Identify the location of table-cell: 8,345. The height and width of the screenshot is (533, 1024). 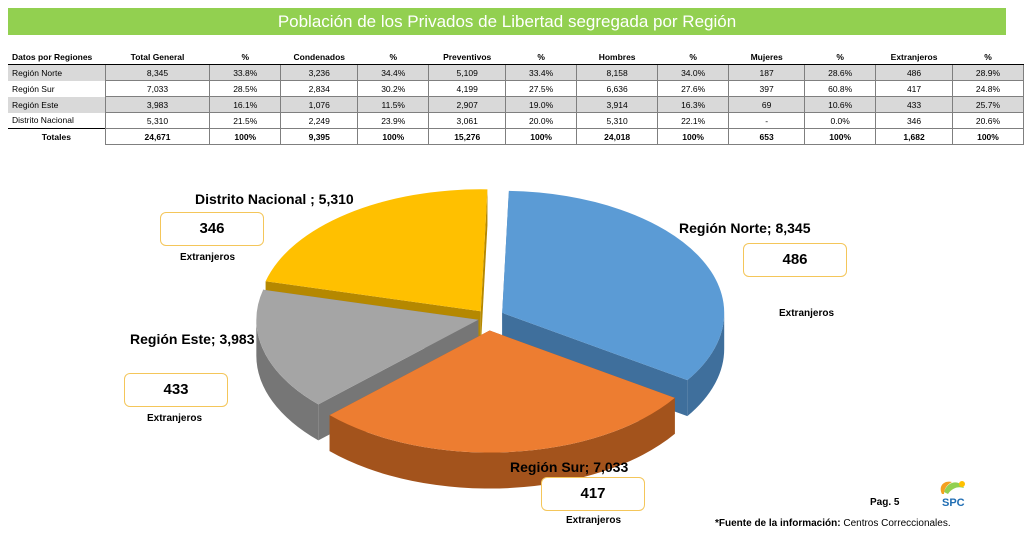
(157, 72).